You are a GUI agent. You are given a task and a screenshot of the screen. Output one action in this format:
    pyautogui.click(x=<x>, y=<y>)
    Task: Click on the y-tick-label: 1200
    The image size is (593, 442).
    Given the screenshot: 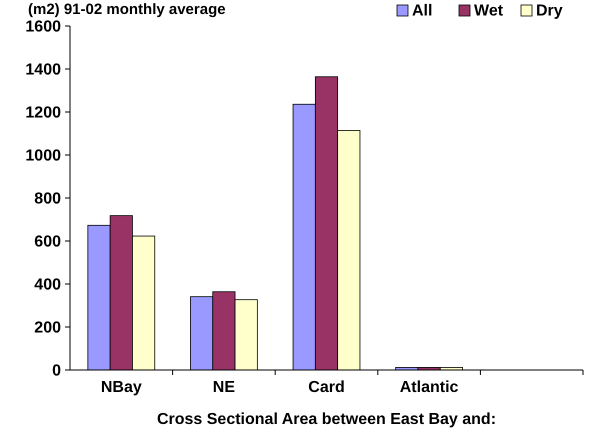 What is the action you would take?
    pyautogui.click(x=43, y=113)
    